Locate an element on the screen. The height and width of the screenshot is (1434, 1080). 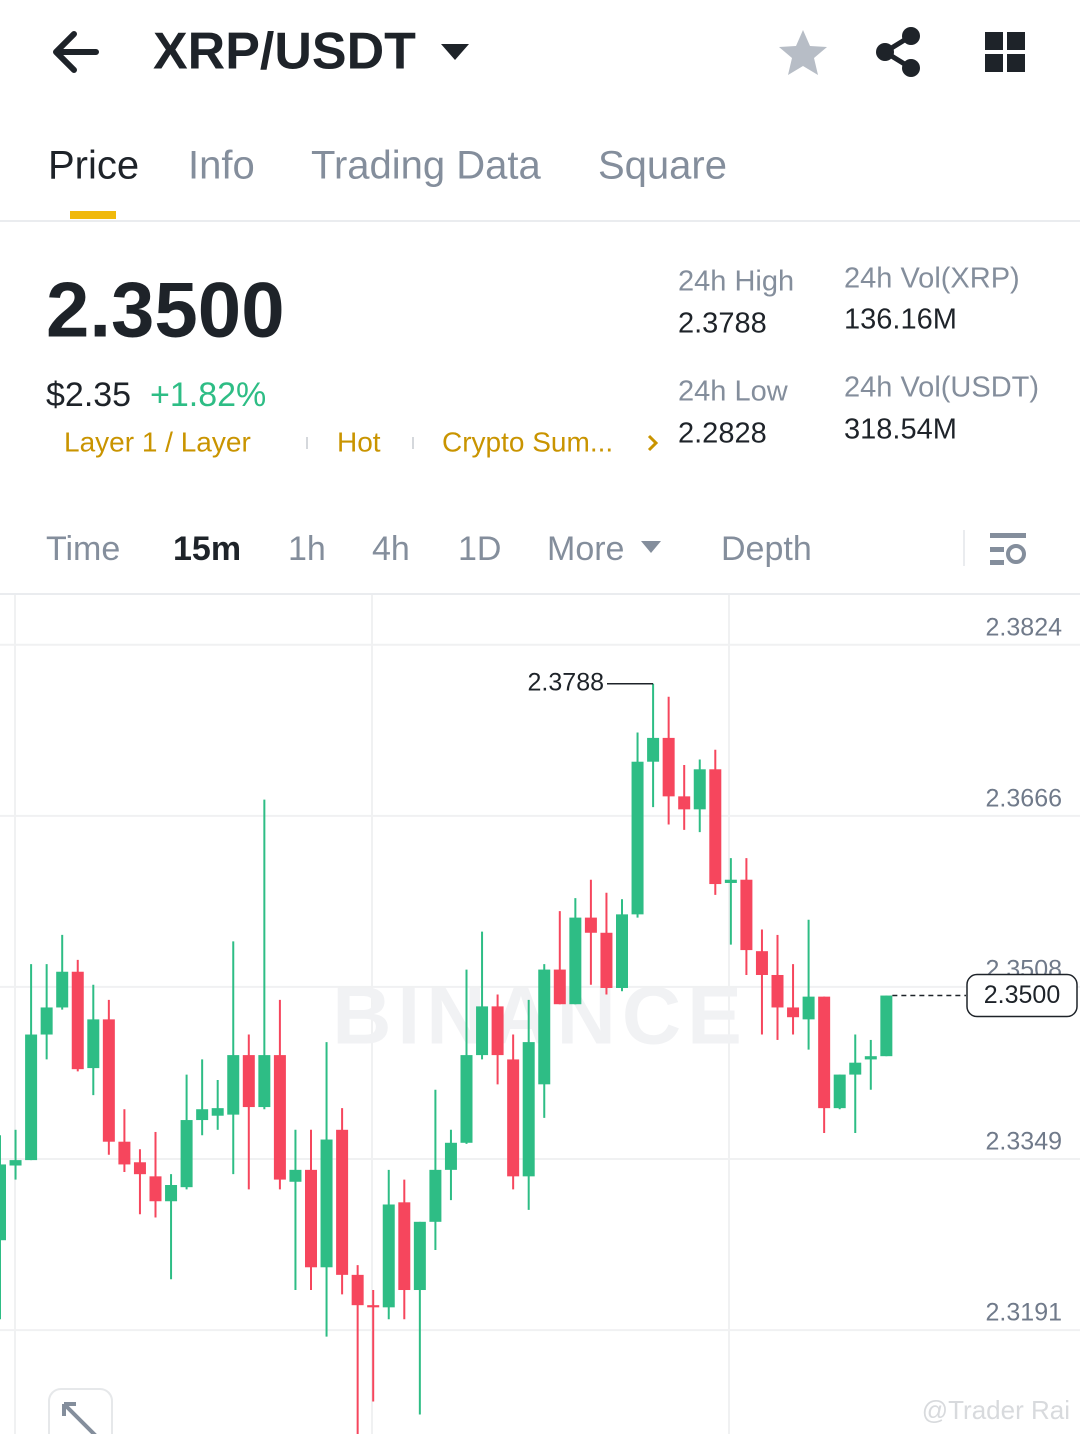
pair-dropdown is located at coordinates (455, 52).